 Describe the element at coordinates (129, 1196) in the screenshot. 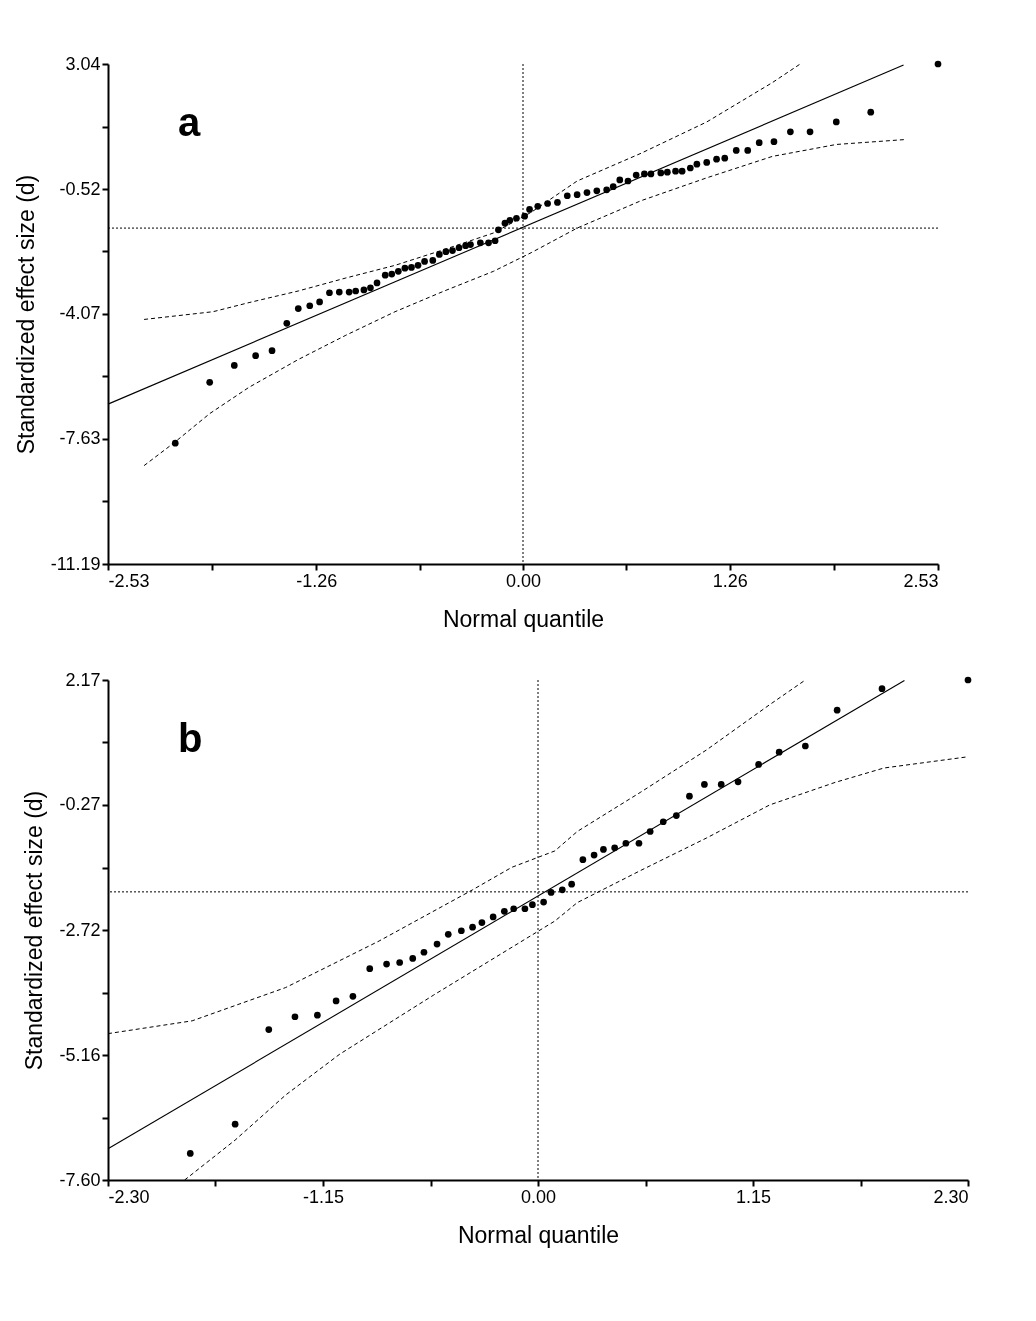

I see `x-tick-label: -2.30` at that location.